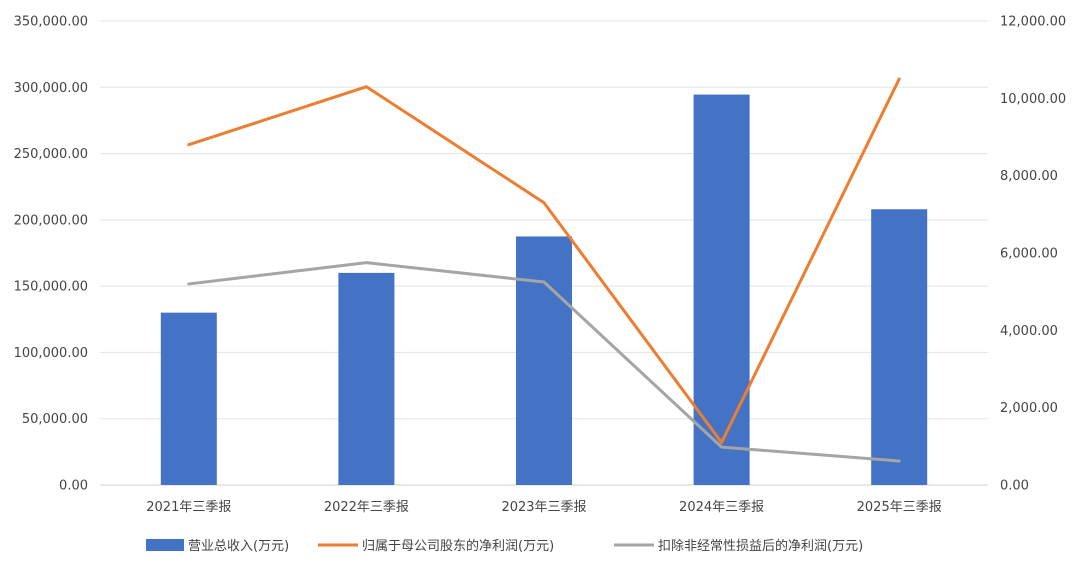 The image size is (1080, 571). I want to click on right-axis-tick-label: 12,000.00, so click(1033, 22).